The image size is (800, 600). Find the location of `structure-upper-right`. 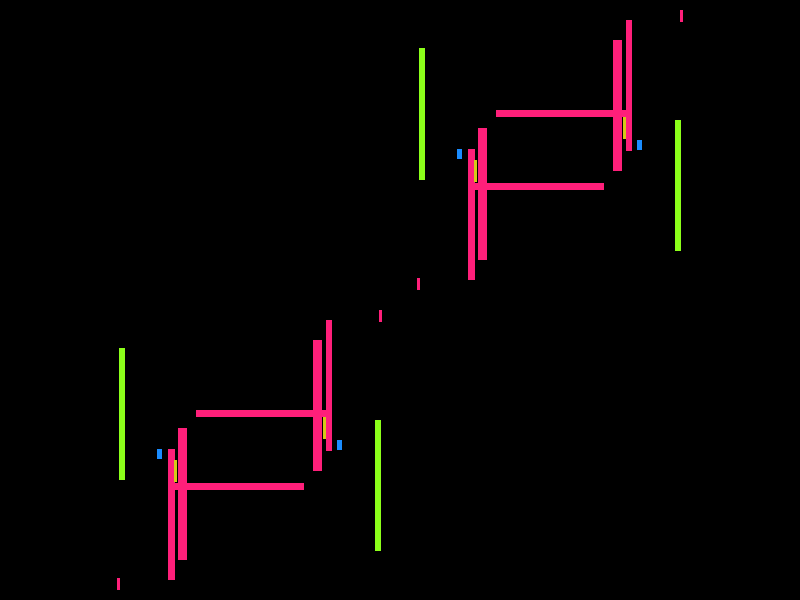

structure-upper-right is located at coordinates (551, 145).